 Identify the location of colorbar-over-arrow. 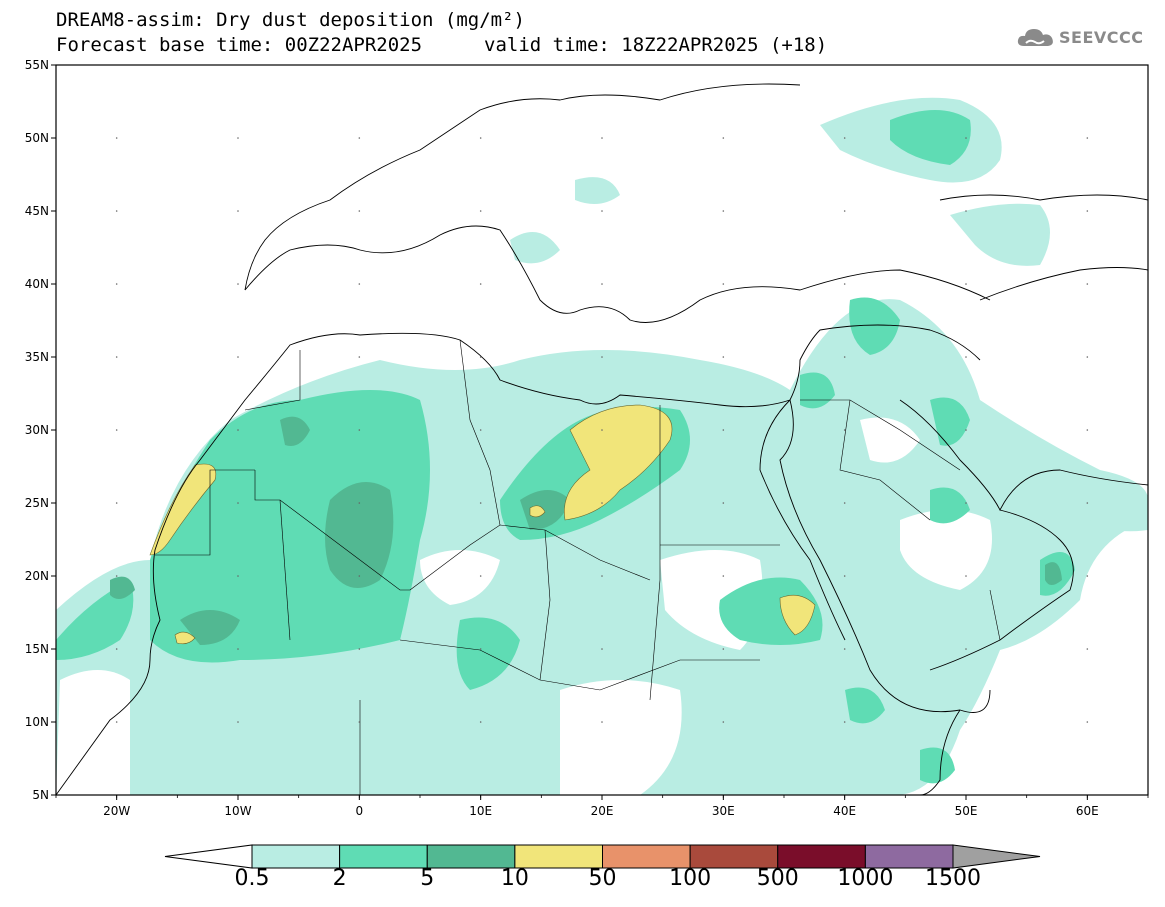
(996, 856).